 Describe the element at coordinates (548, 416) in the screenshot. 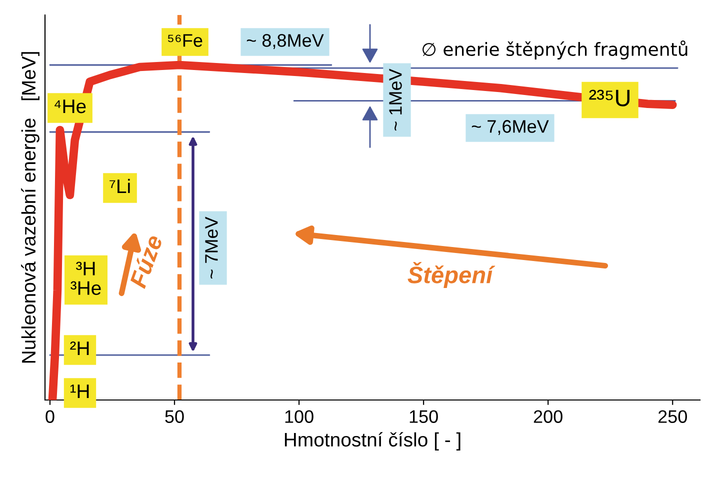

I see `x-tick-label: 200` at that location.